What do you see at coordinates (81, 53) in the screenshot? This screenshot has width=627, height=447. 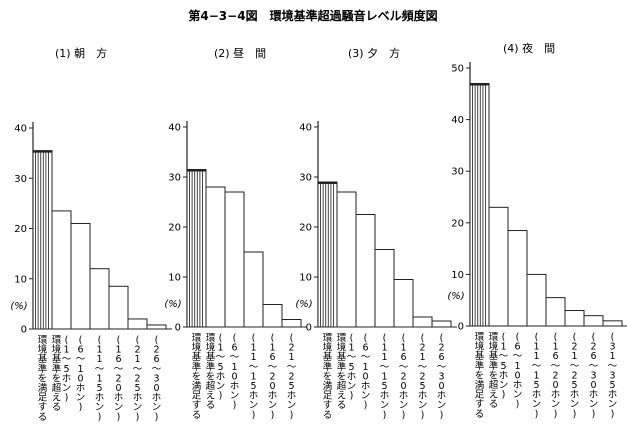 I see `panel-title: (1) 朝 方` at bounding box center [81, 53].